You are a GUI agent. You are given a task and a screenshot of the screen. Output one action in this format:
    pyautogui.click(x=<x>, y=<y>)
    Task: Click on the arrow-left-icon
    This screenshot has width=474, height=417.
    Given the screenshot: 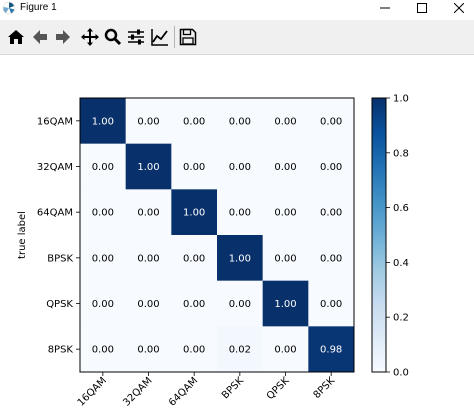 What is the action you would take?
    pyautogui.click(x=40, y=37)
    